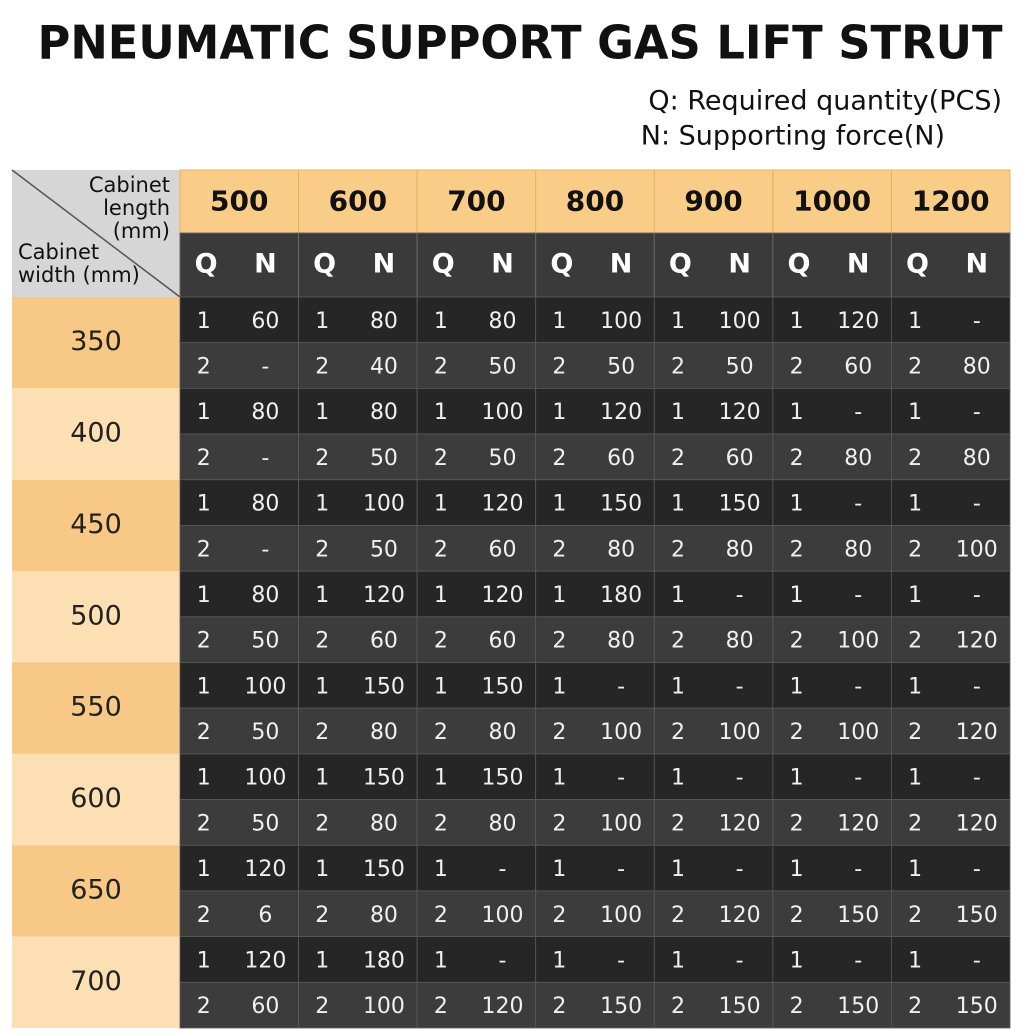  What do you see at coordinates (832, 201) in the screenshot?
I see `length-header: 1000` at bounding box center [832, 201].